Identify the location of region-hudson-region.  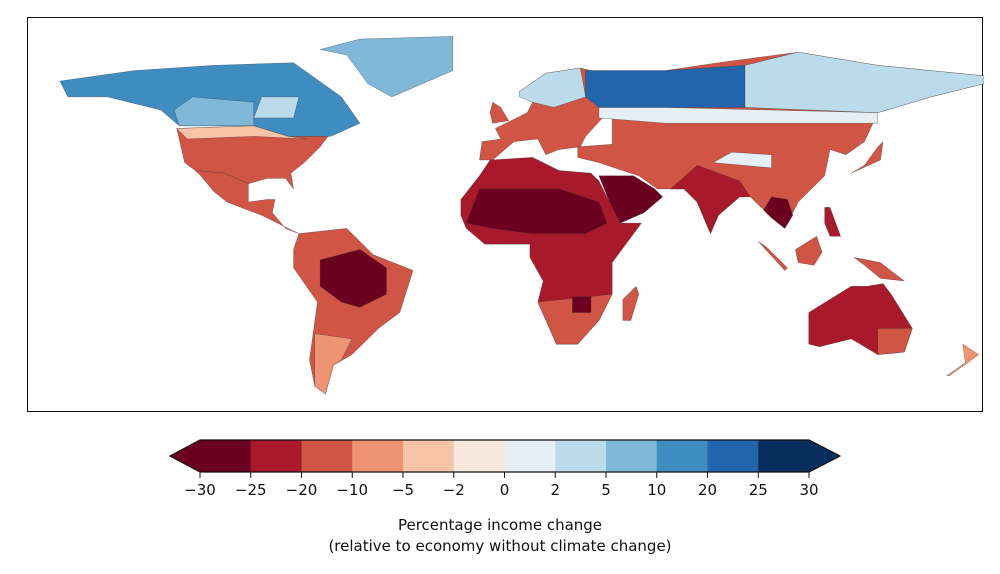
(276, 107).